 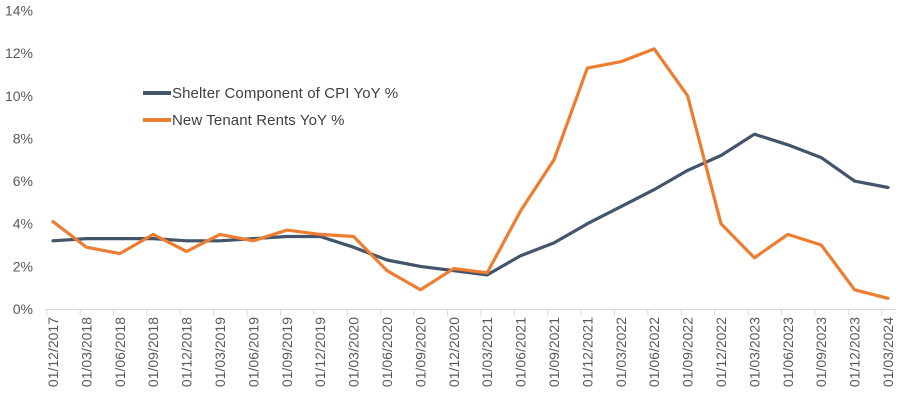 What do you see at coordinates (821, 352) in the screenshot?
I see `x-tick-label: 01/09/2023` at bounding box center [821, 352].